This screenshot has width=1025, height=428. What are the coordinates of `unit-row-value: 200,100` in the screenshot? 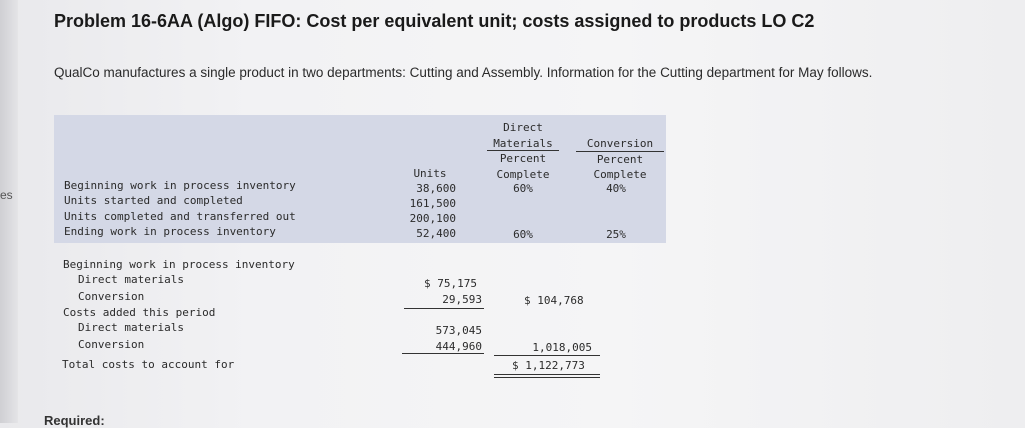 It's located at (432, 218).